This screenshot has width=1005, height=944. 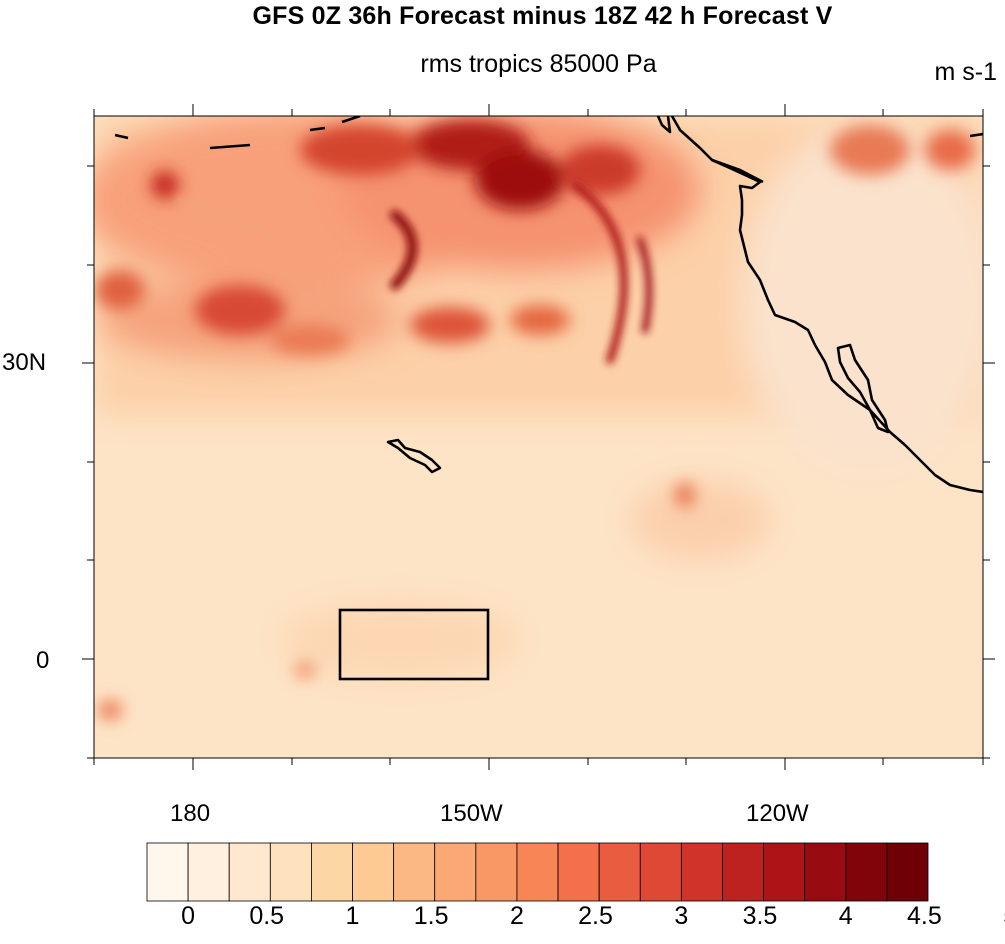 I want to click on colorbar-label: 4, so click(x=845, y=916).